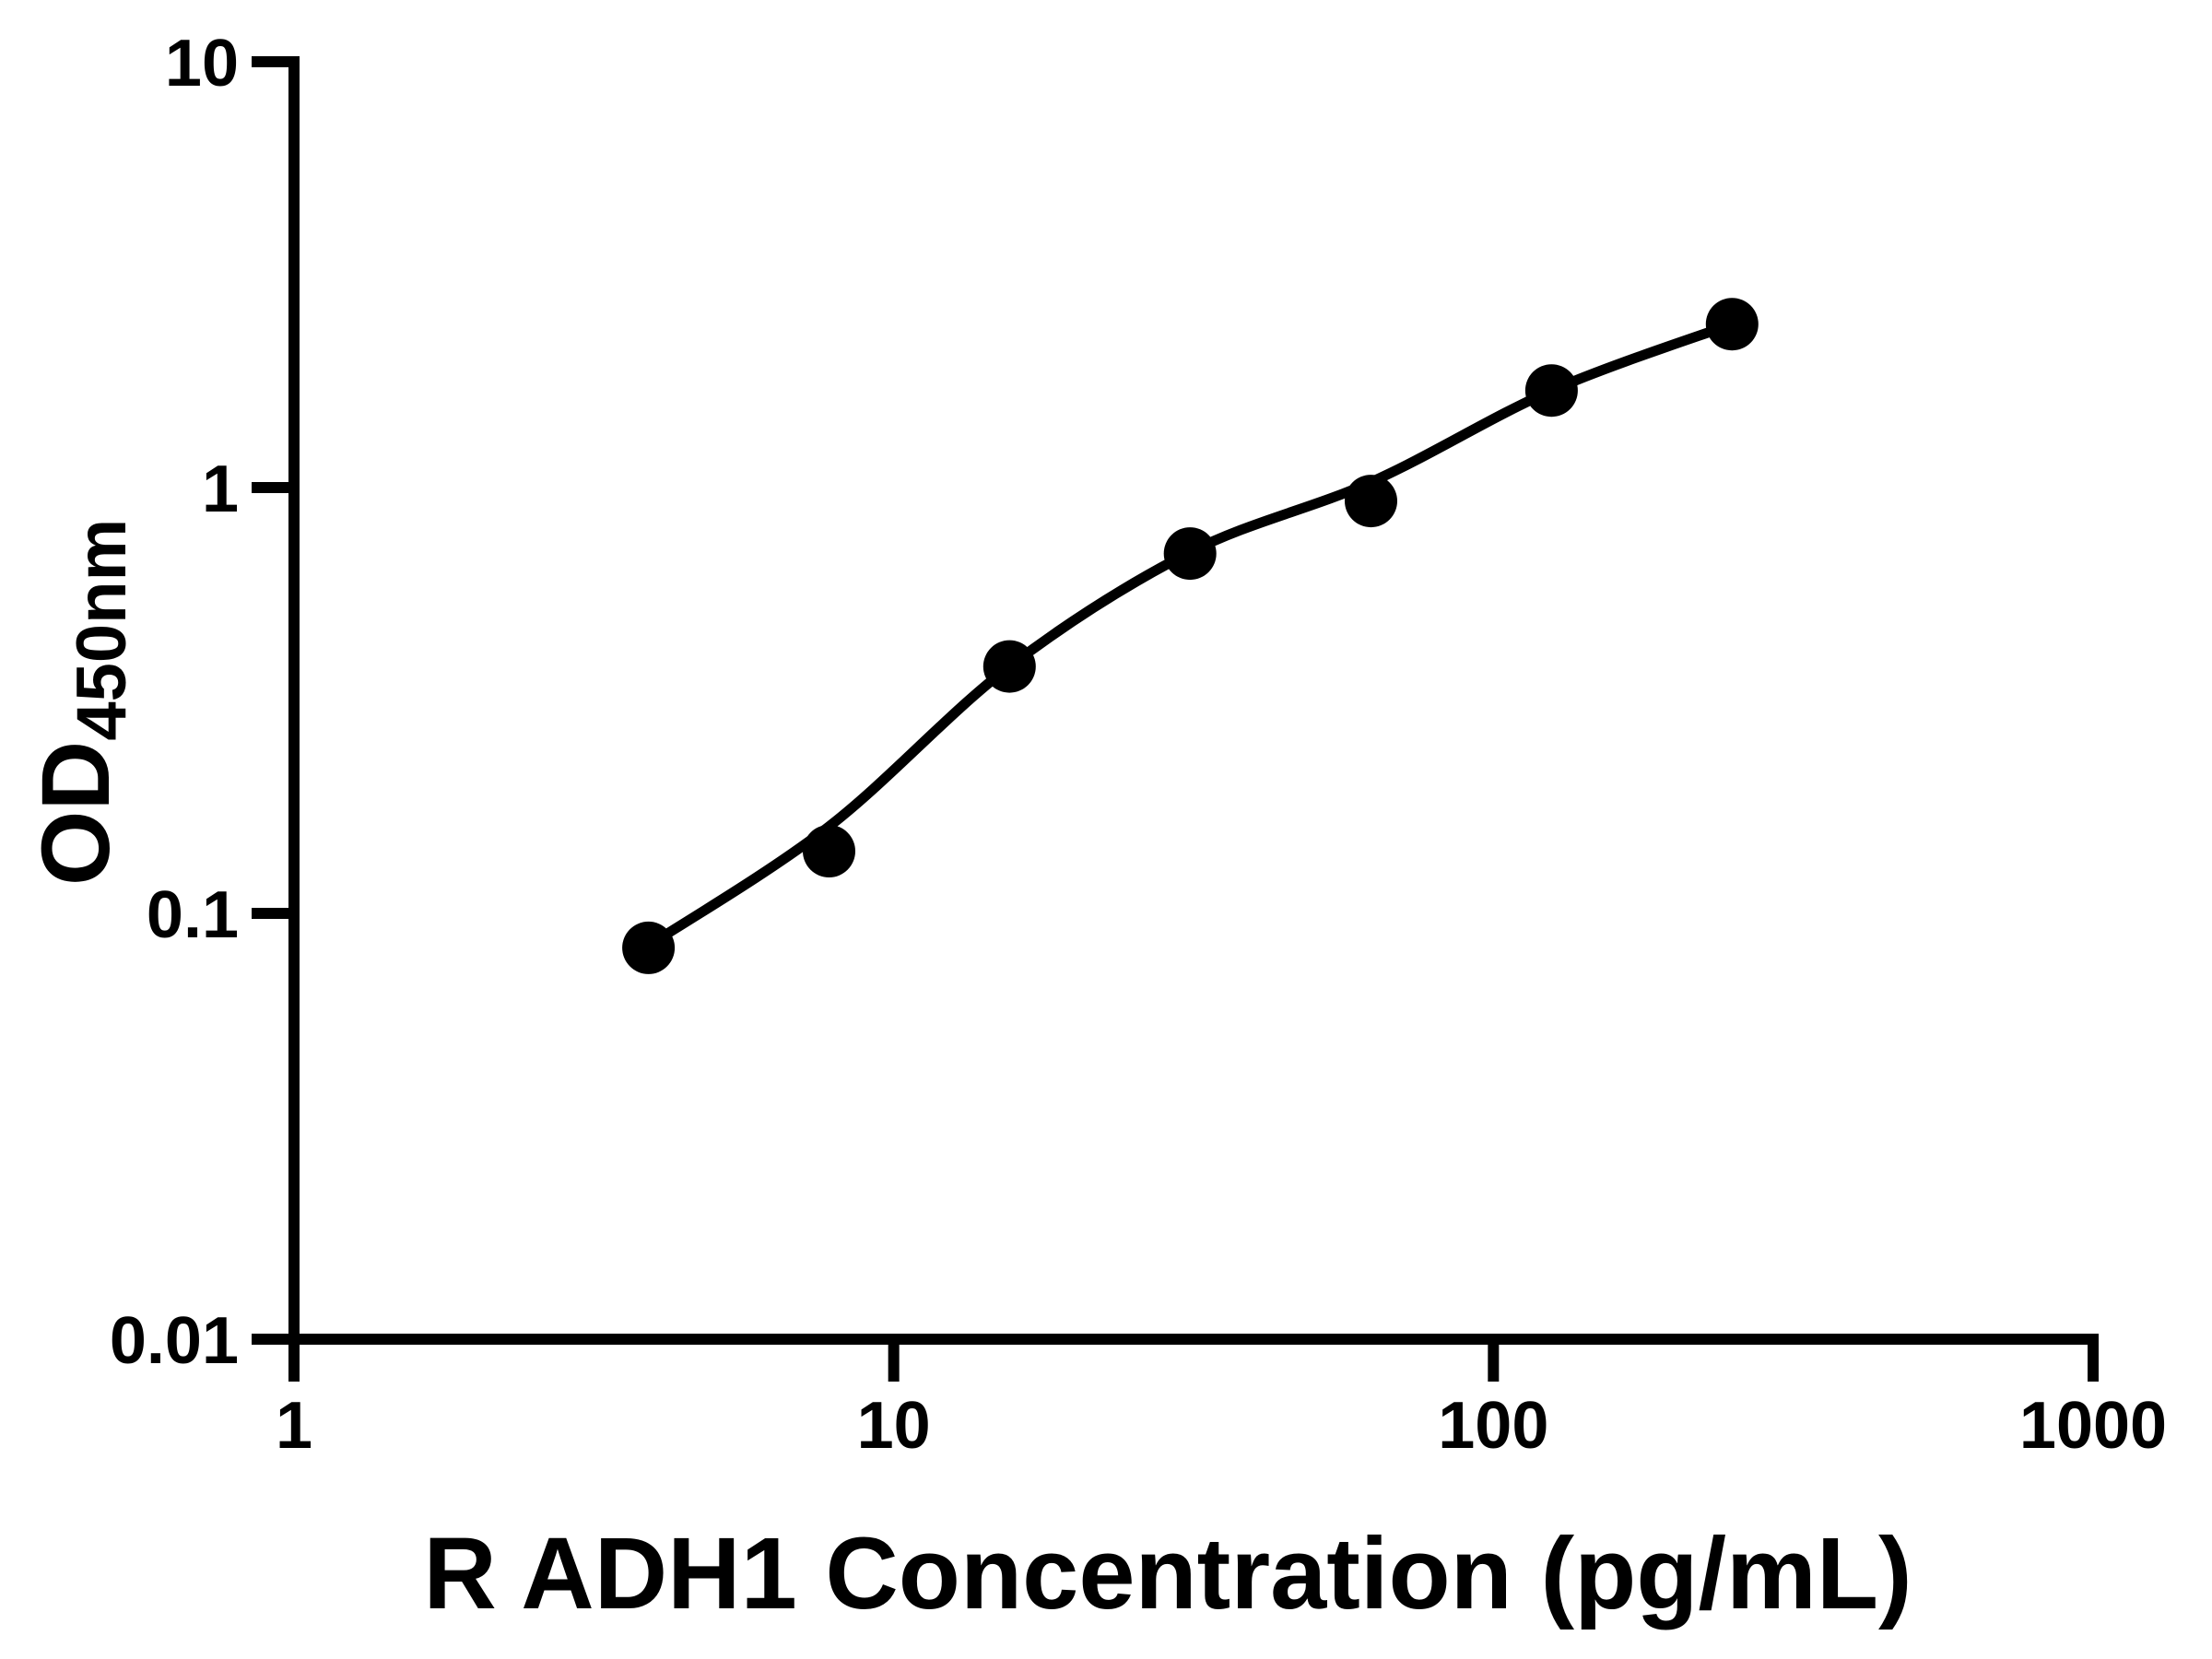  Describe the element at coordinates (2093, 1426) in the screenshot. I see `x-tick-label: 1000` at that location.